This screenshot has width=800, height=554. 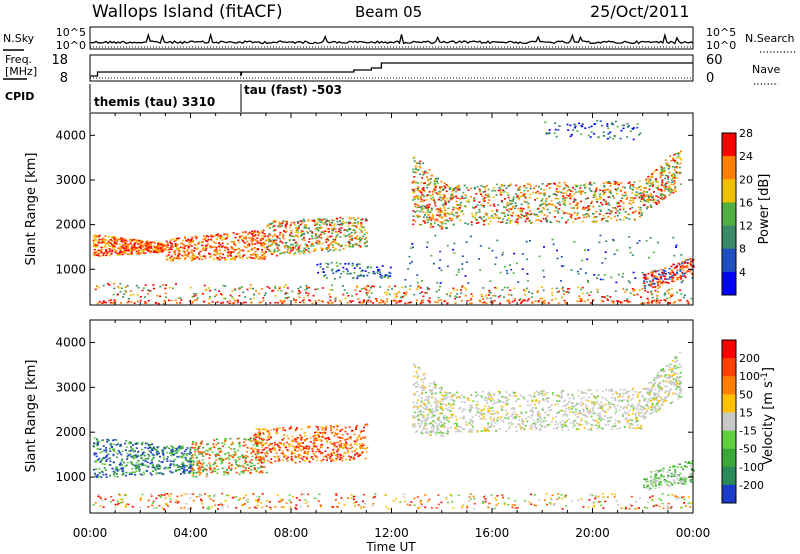 What do you see at coordinates (751, 467) in the screenshot?
I see `velocity-colorbar-tick-6: -100` at bounding box center [751, 467].